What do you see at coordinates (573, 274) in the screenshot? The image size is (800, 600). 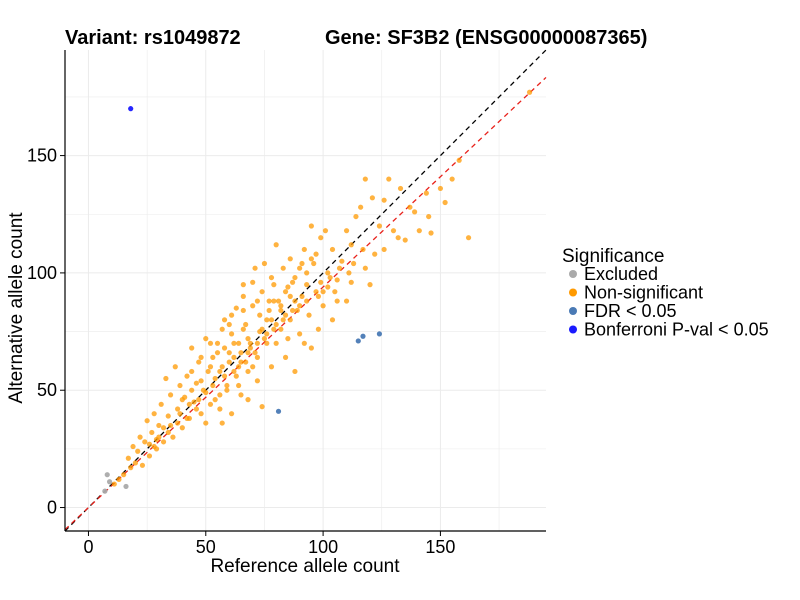 I see `legend-key-excluded` at bounding box center [573, 274].